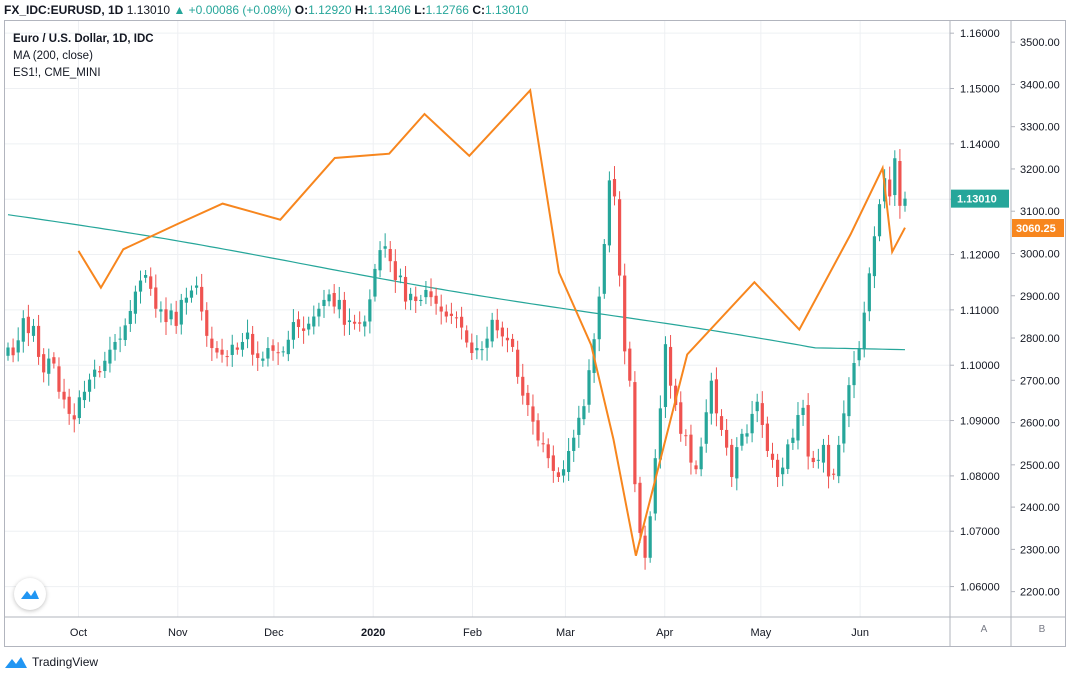 This screenshot has width=1071, height=675. Describe the element at coordinates (980, 34) in the screenshot. I see `y-left-tick-label: 1.16000` at that location.